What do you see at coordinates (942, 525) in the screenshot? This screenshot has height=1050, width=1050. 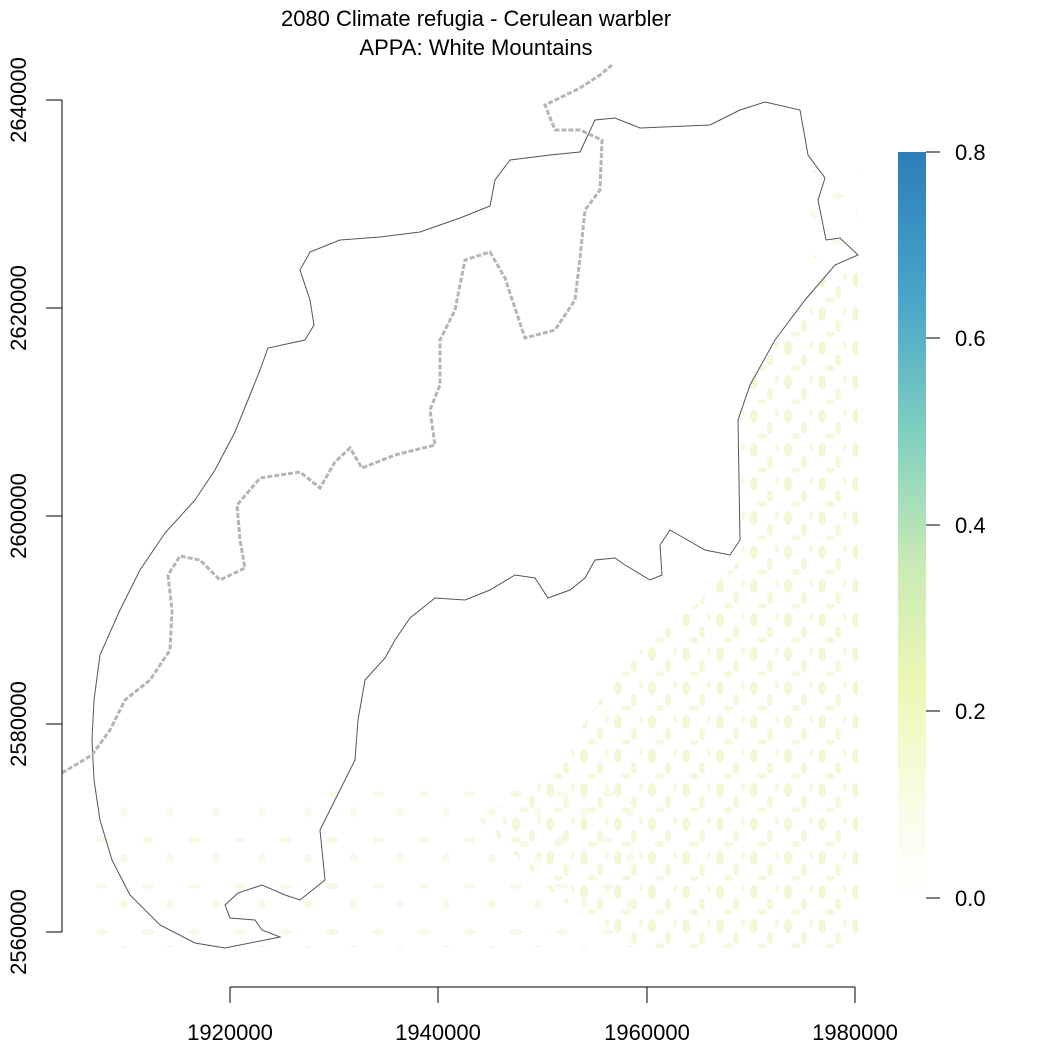 I see `legend-colorbar: 0.8 0.6 0.4 0.2 0.0` at bounding box center [942, 525].